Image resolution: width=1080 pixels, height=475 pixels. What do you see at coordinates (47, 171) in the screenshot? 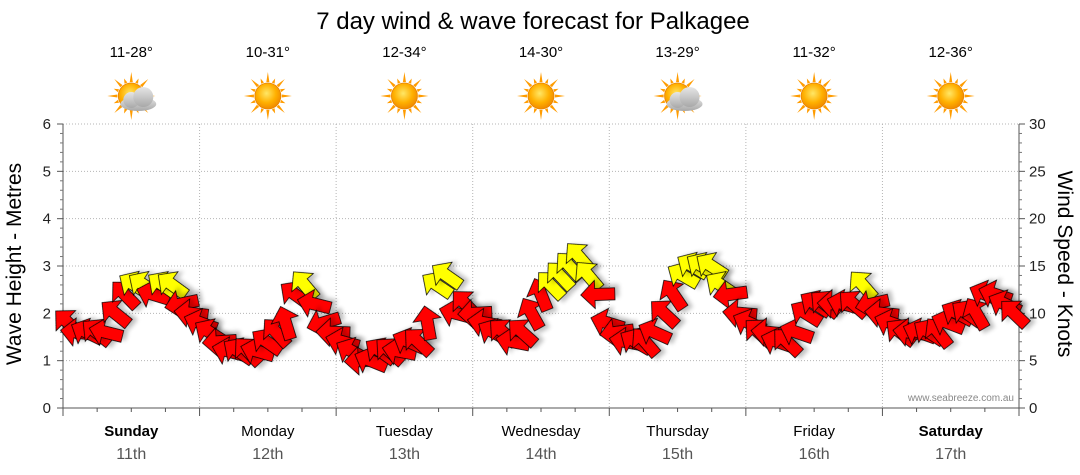
I see `left-tick-label: 5` at bounding box center [47, 171].